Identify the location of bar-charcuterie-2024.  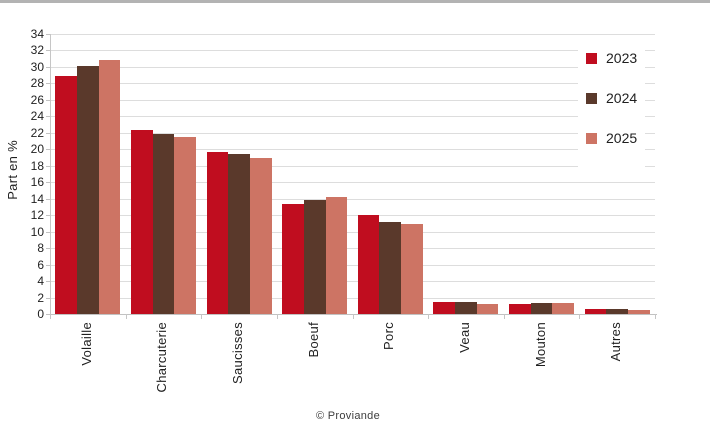
(163, 224).